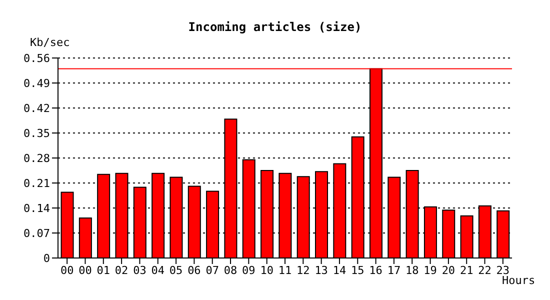 This screenshot has width=550, height=300. What do you see at coordinates (503, 270) in the screenshot?
I see `x-tick-label: 23` at bounding box center [503, 270].